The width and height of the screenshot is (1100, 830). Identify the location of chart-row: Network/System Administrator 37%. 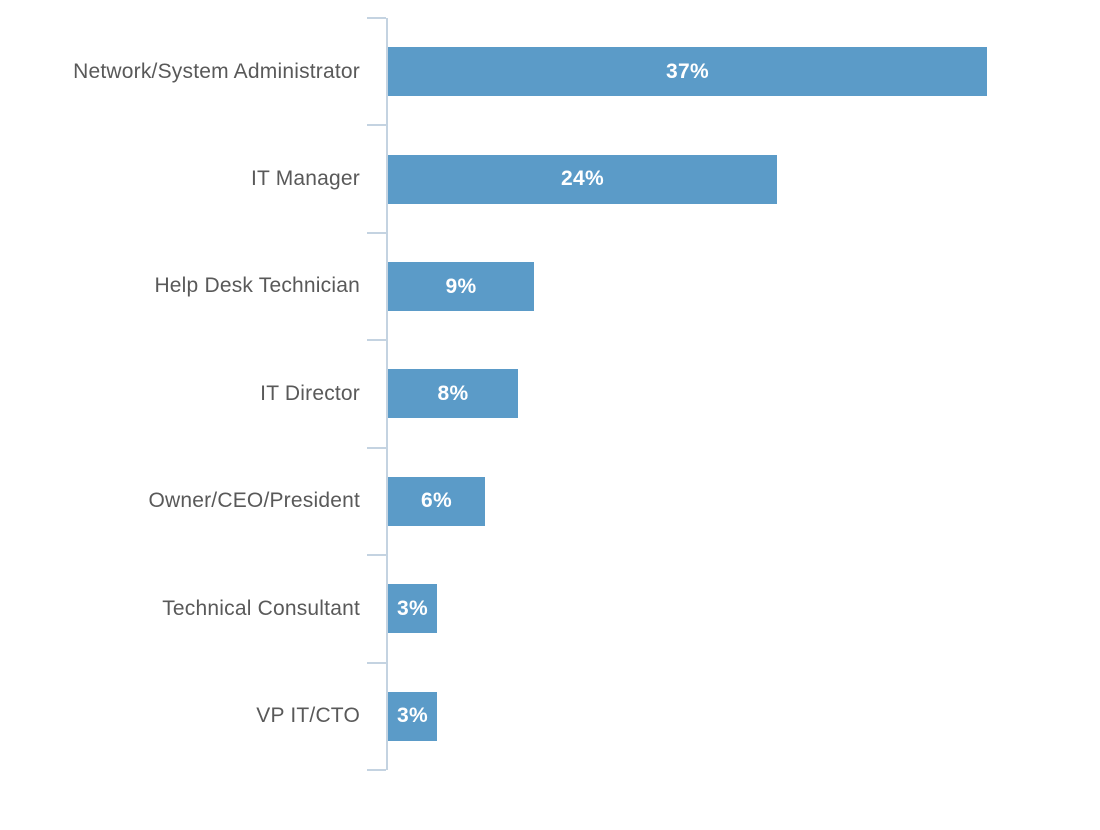
(550, 71).